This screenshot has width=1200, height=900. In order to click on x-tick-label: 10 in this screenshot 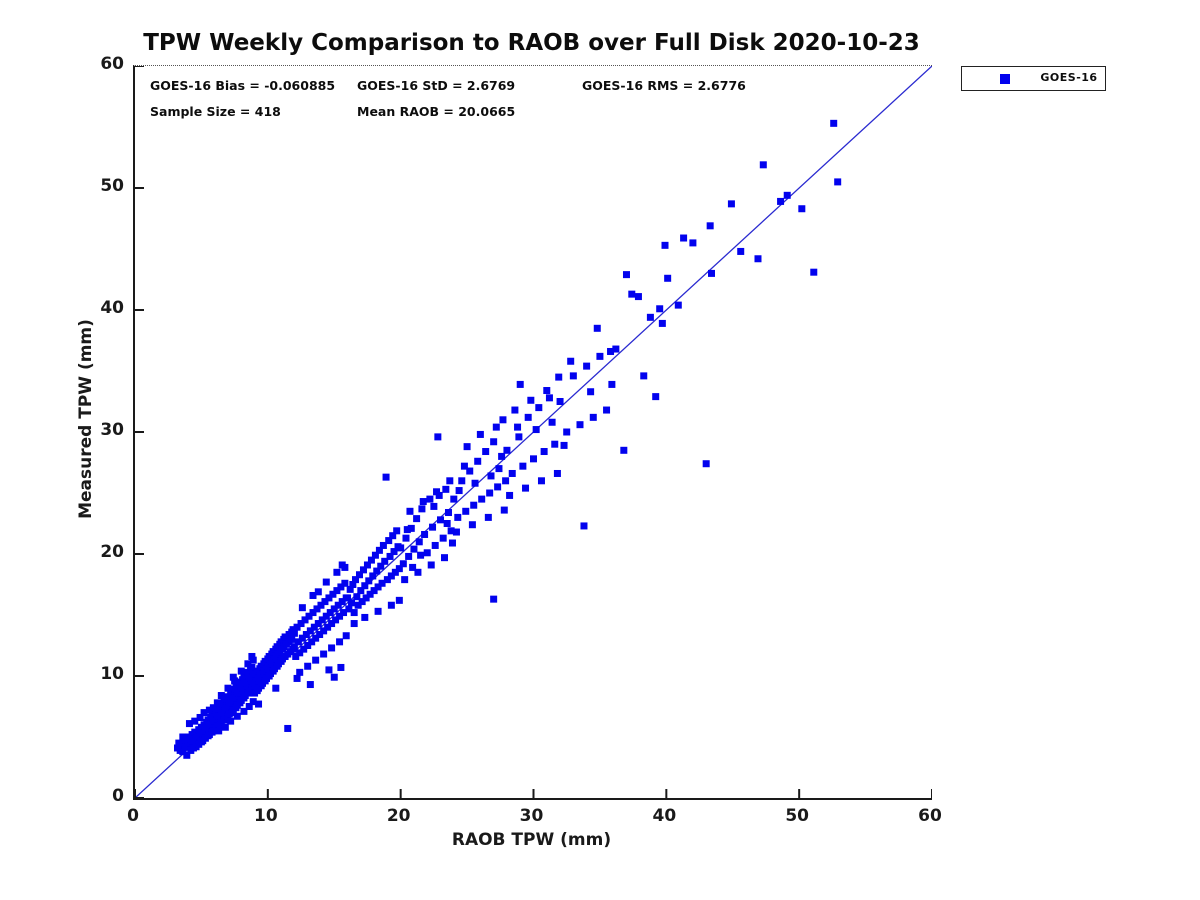, I will do `click(265, 816)`.